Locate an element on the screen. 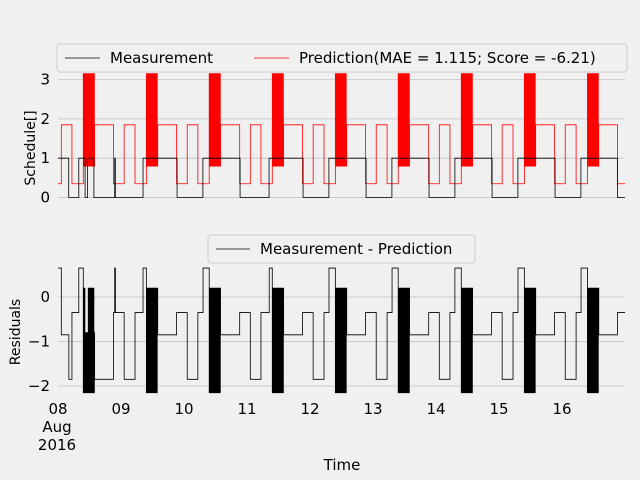 This screenshot has width=640, height=480. x-tick-label: 15 is located at coordinates (498, 409).